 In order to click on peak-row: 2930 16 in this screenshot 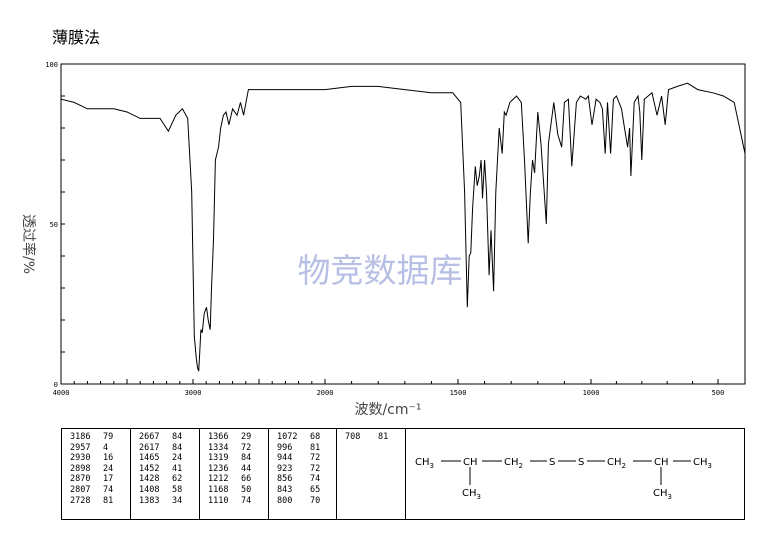, I will do `click(96, 458)`.